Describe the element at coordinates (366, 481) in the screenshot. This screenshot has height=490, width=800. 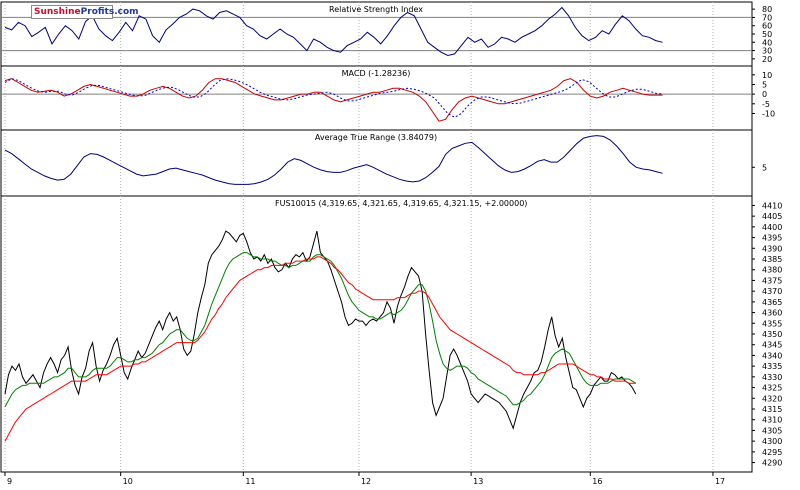
I see `x-tick-label: 12` at that location.